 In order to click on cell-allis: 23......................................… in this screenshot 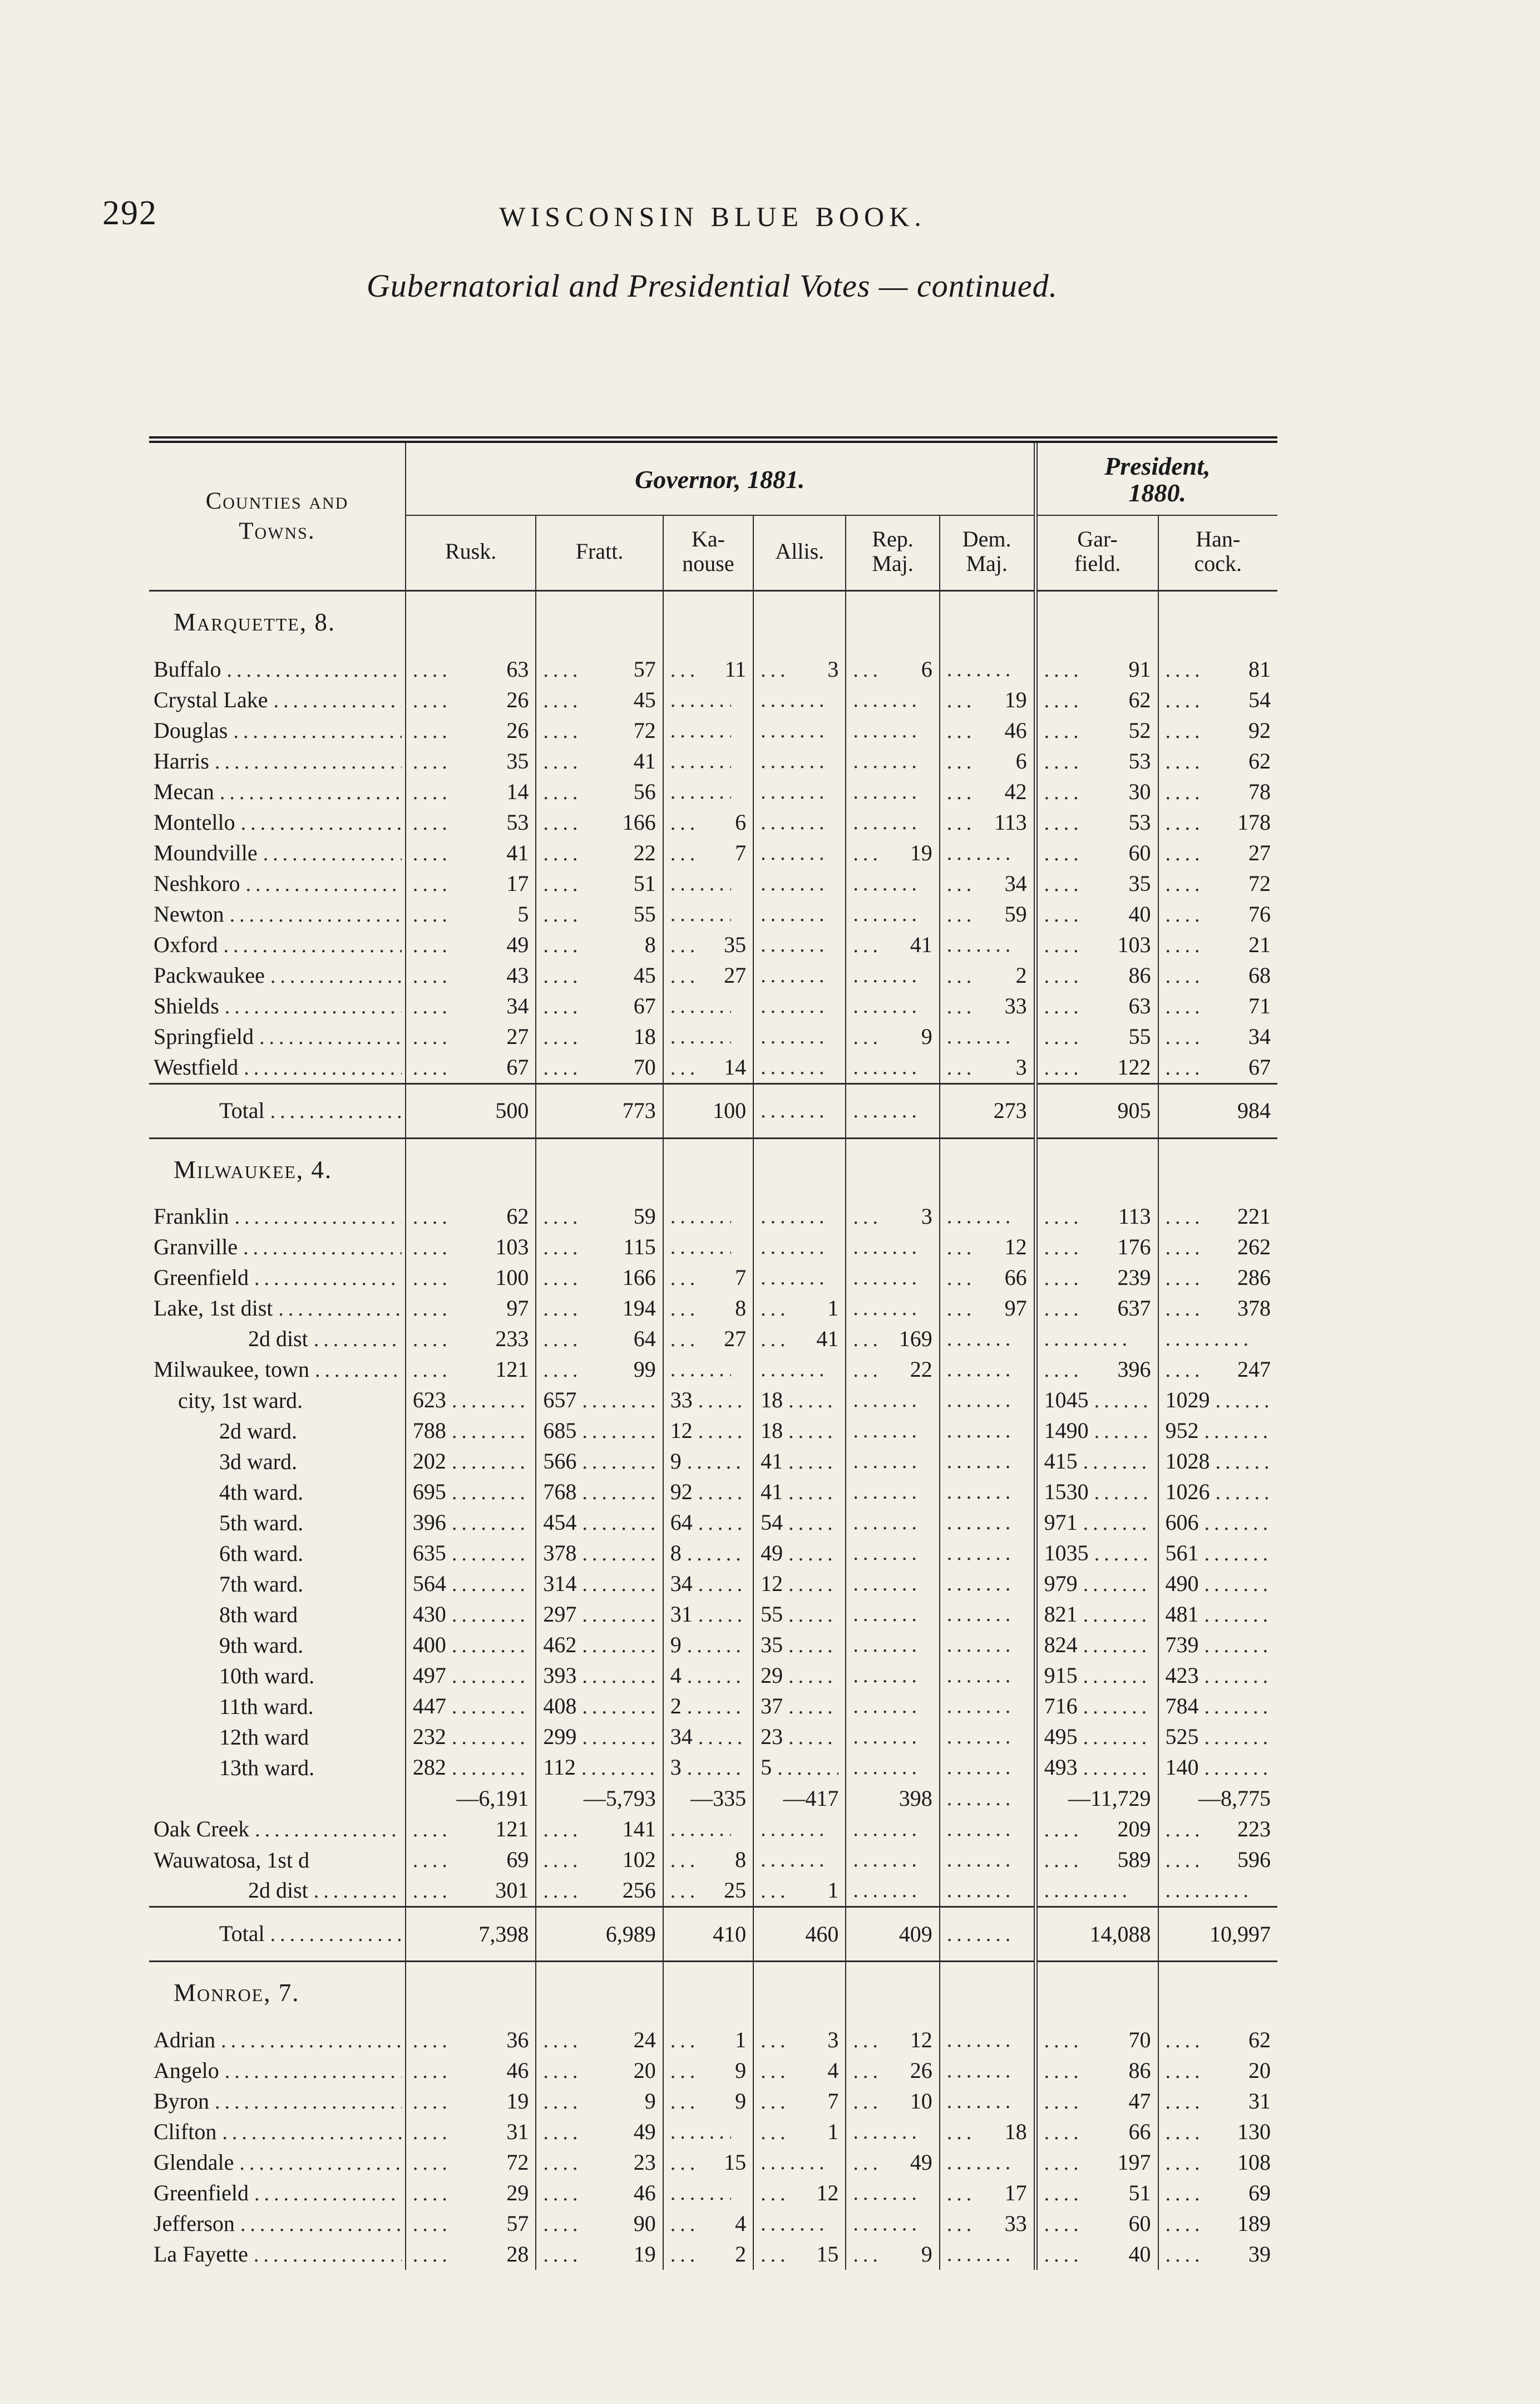, I will do `click(799, 1737)`.